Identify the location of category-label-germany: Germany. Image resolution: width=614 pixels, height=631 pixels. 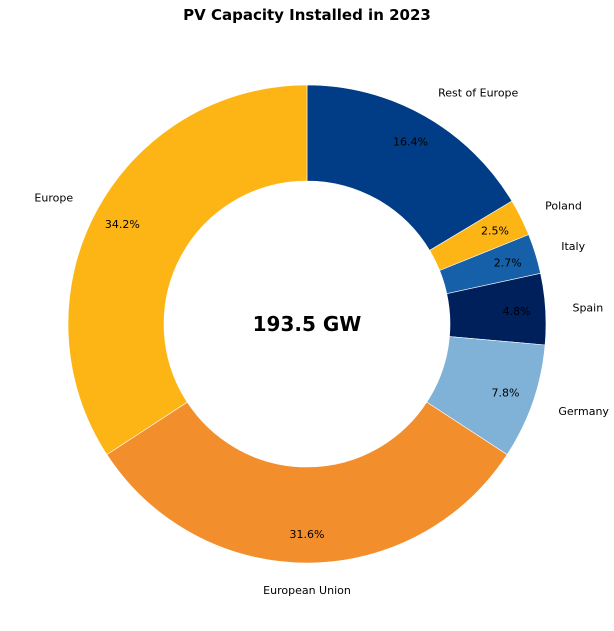
(583, 411).